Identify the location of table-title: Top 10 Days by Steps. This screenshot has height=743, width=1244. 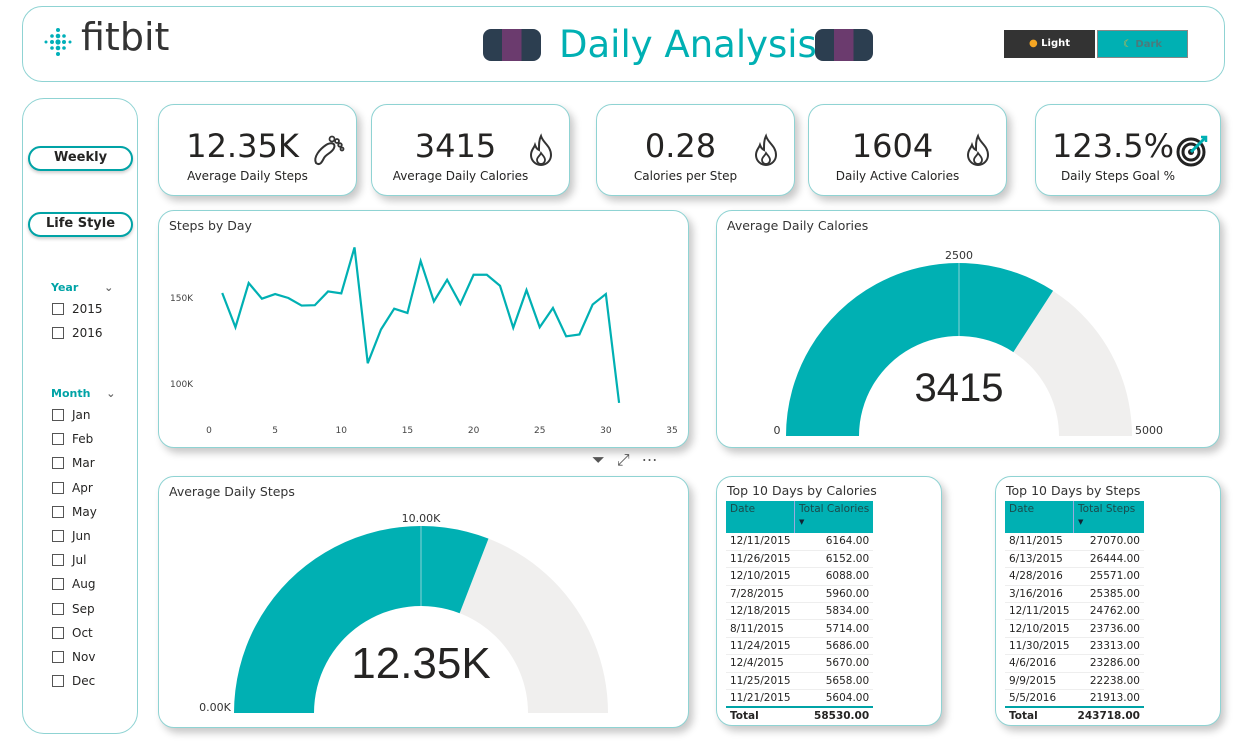
(1073, 490).